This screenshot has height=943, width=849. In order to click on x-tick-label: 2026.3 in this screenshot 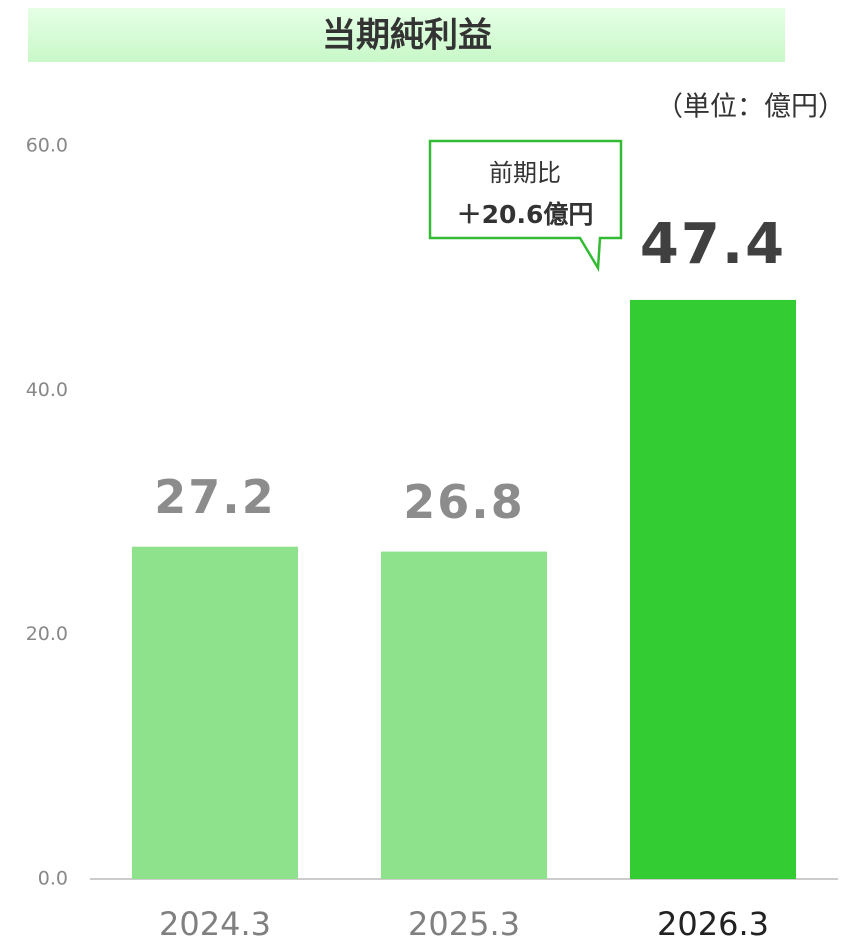, I will do `click(713, 924)`.